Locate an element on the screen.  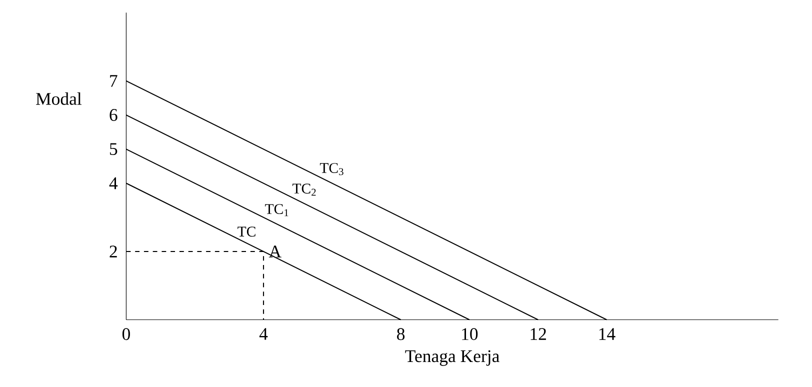
series-label: TC$_{3}$ is located at coordinates (332, 169).